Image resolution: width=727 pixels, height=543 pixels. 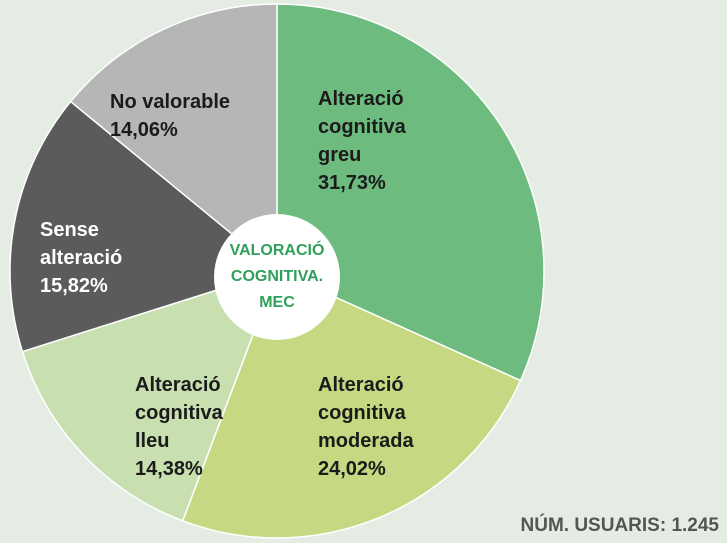 What do you see at coordinates (170, 102) in the screenshot?
I see `category-label: No valorable` at bounding box center [170, 102].